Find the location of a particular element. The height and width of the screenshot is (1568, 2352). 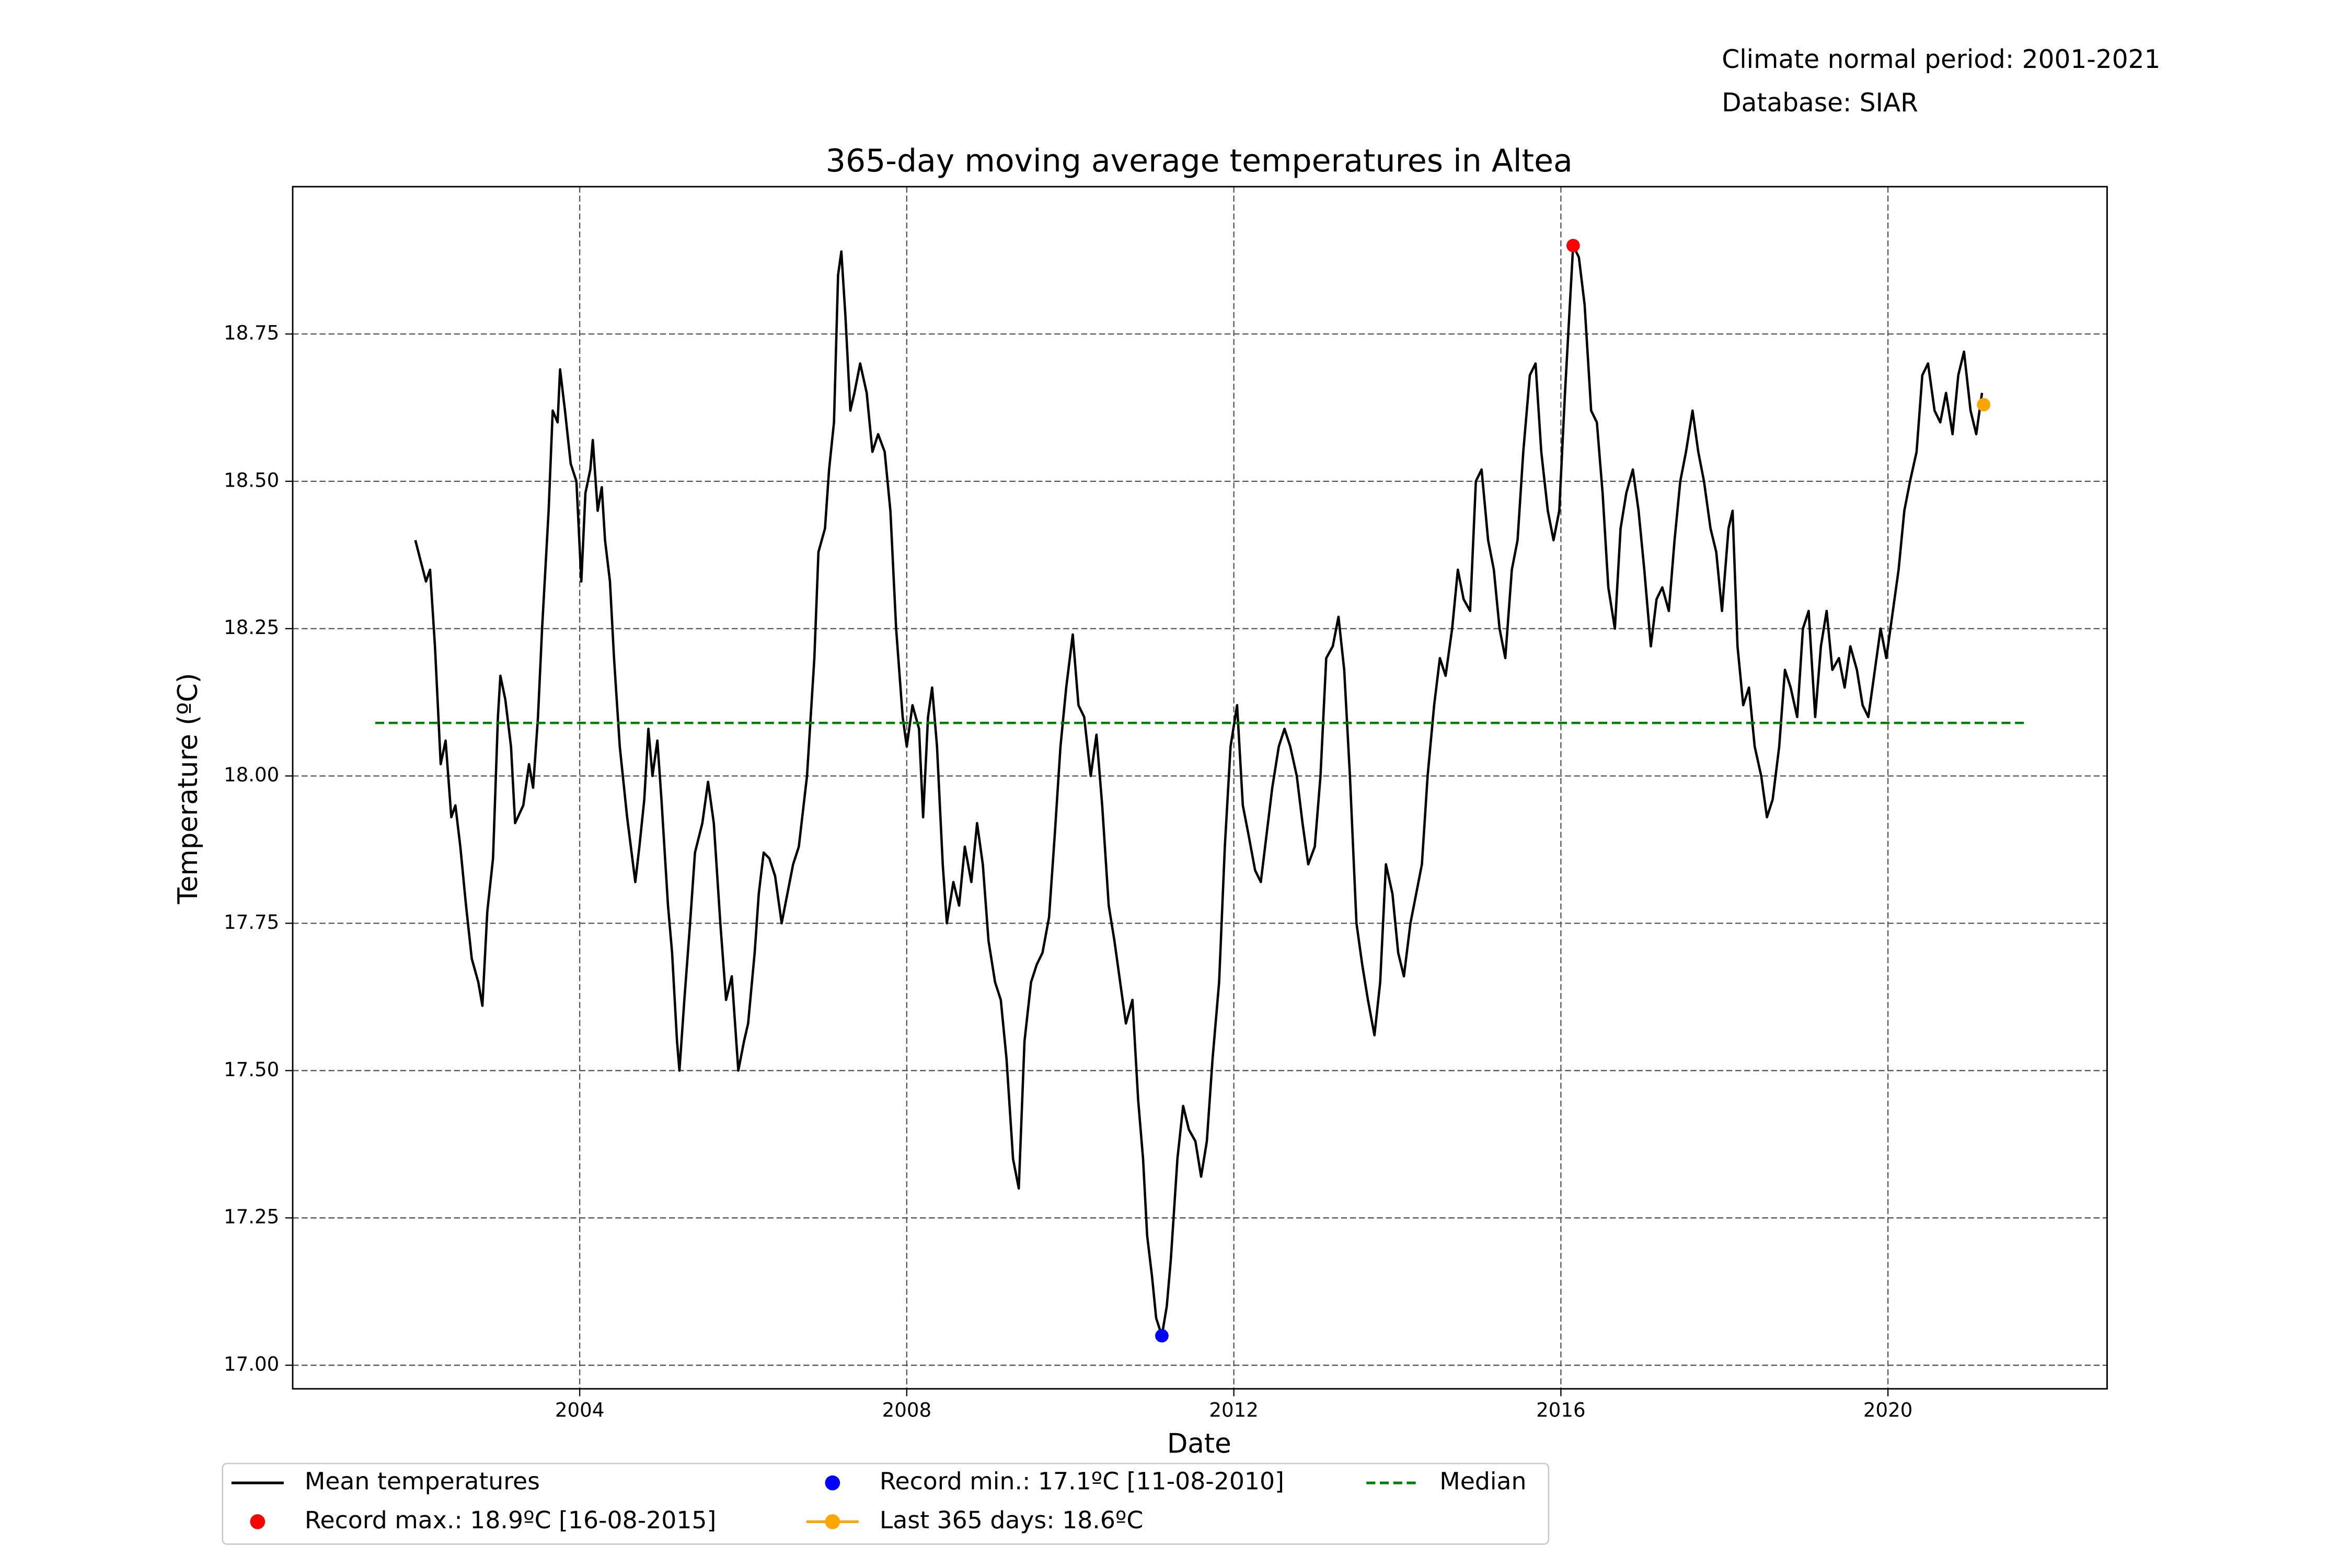

legend-label: Median is located at coordinates (1482, 1481).